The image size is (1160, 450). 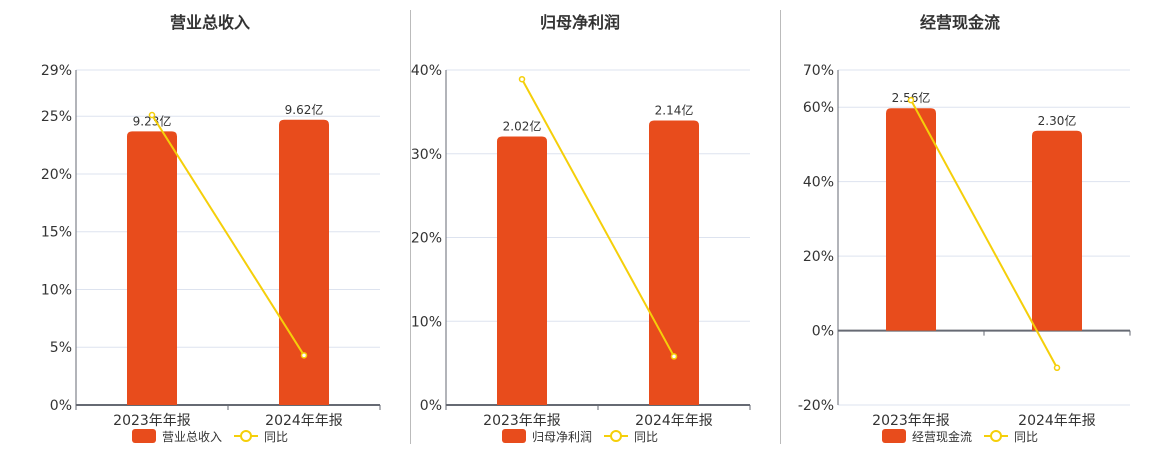 What do you see at coordinates (818, 71) in the screenshot?
I see `y-tick-label: 70%` at bounding box center [818, 71].